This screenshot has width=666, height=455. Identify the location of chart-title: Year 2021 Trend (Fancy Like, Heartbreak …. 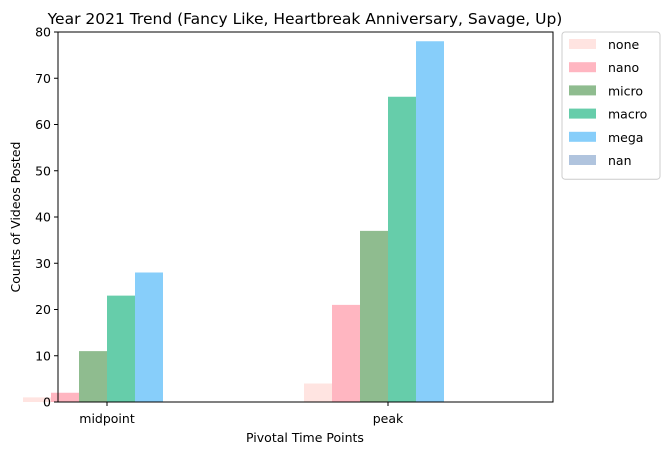
(305, 19).